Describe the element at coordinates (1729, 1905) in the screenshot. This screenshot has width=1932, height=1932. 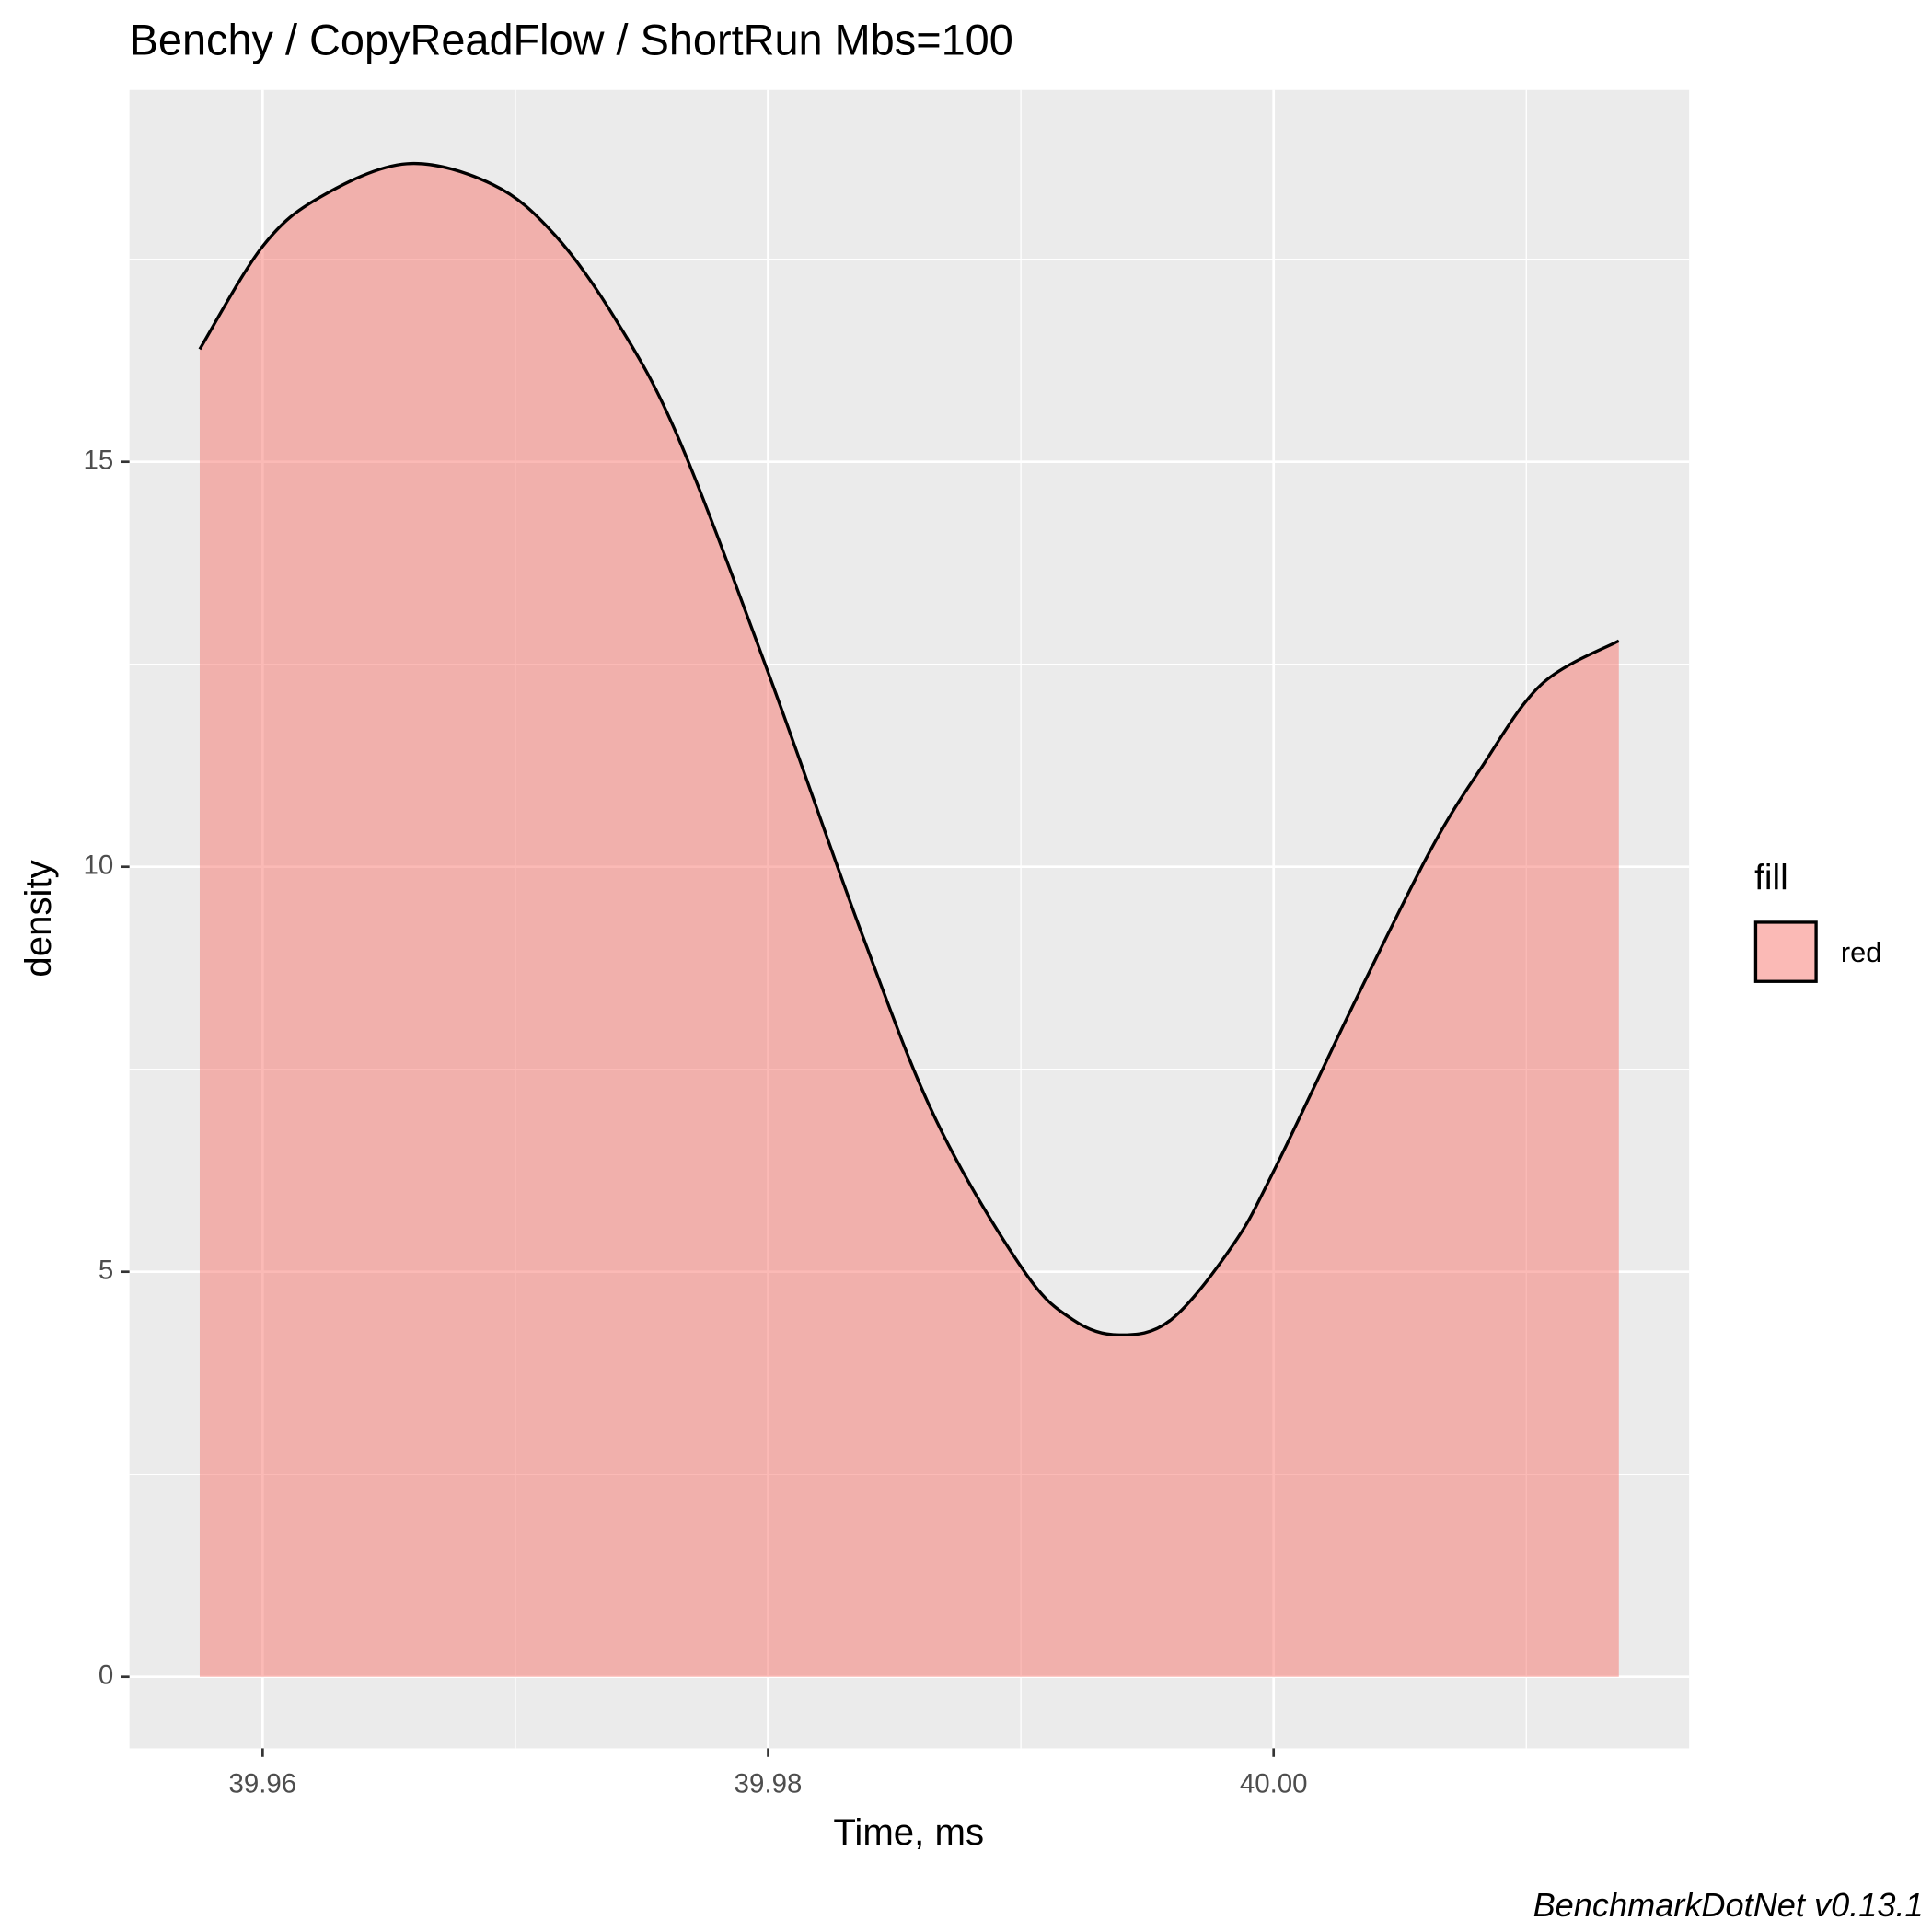
I see `caption: BenchmarkDotNet v0.13.1` at that location.